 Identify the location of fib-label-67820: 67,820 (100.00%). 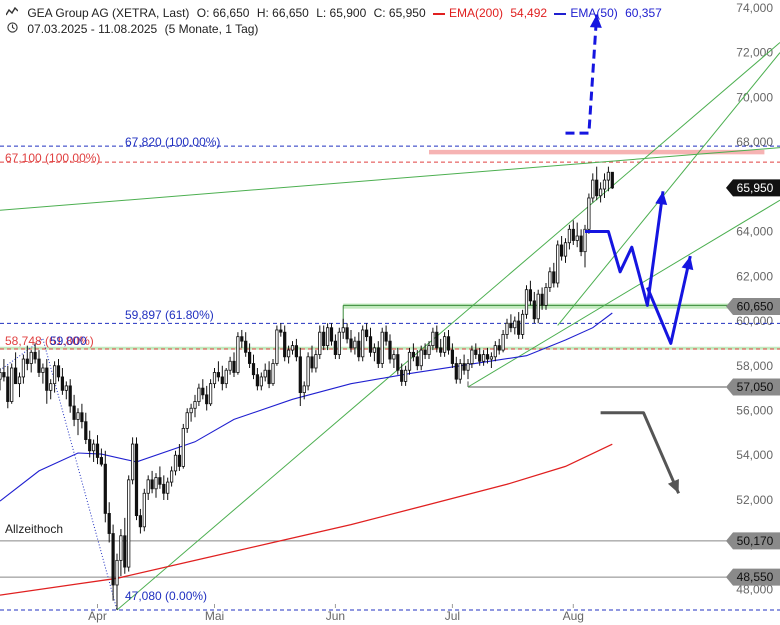
(172, 142).